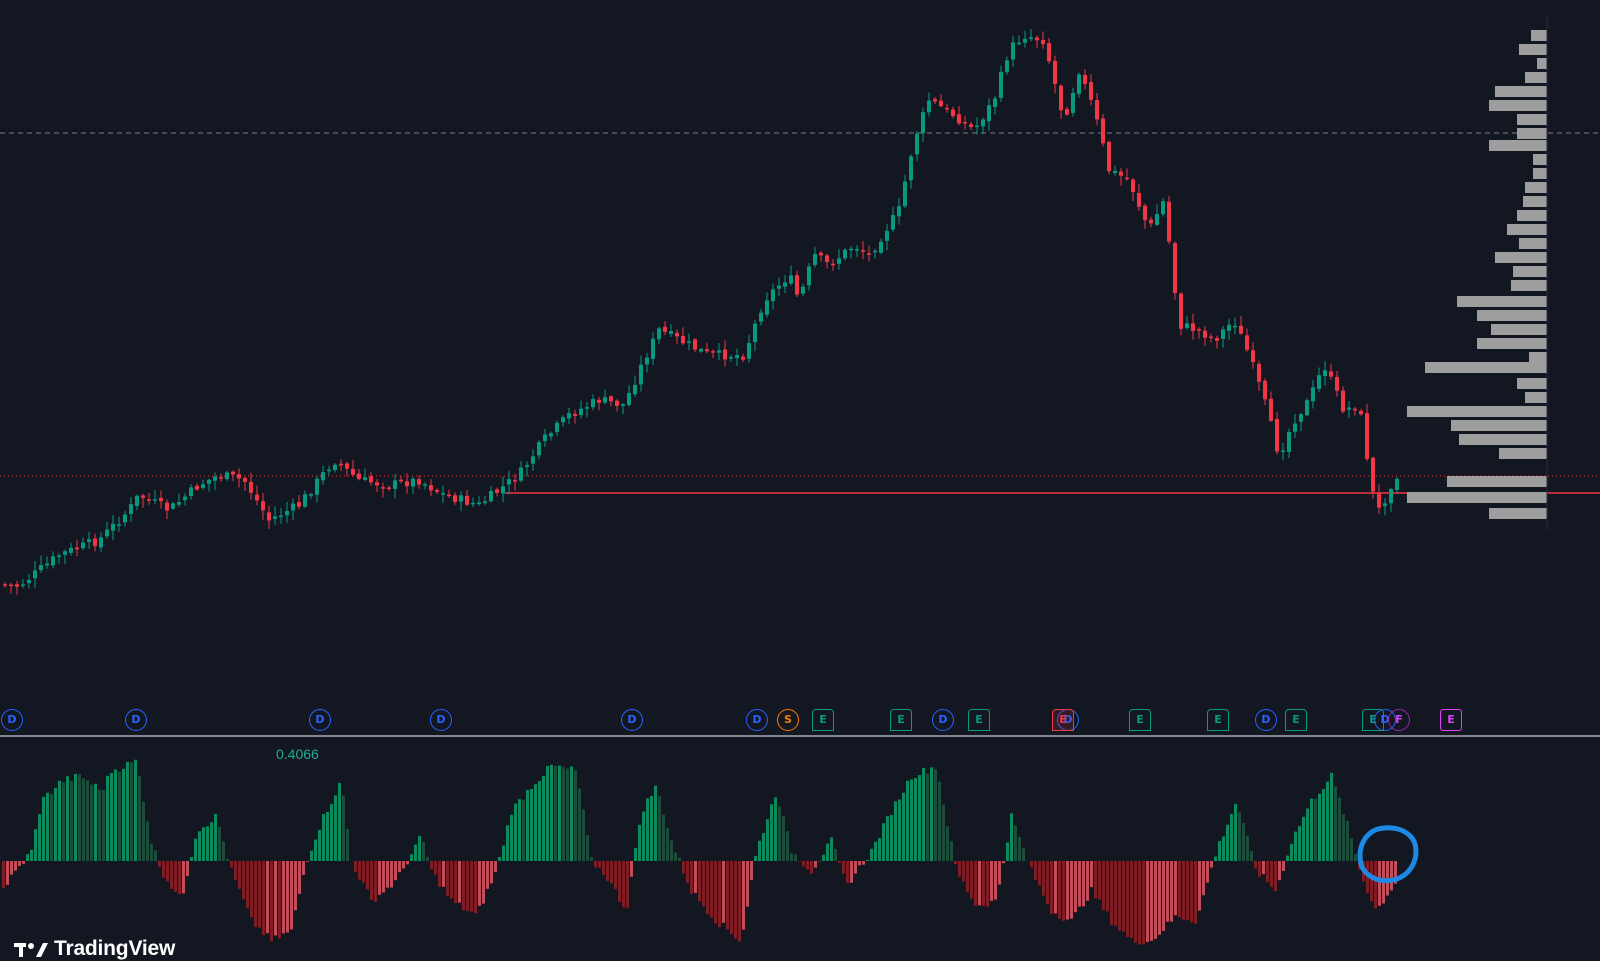 The image size is (1600, 961). What do you see at coordinates (1063, 720) in the screenshot?
I see `event-marker-e-red: E` at bounding box center [1063, 720].